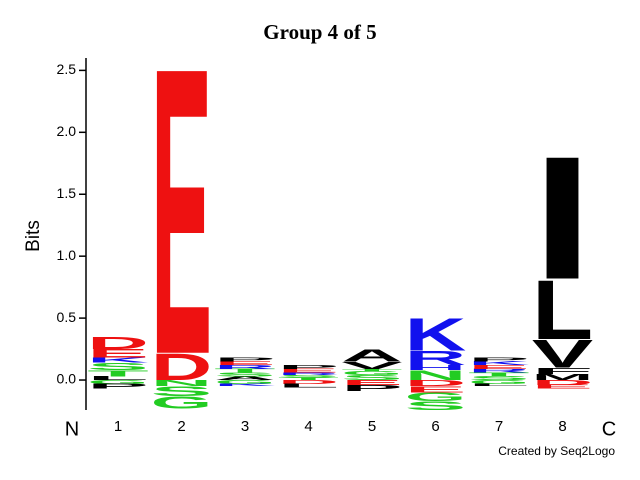  I want to click on logo-letter: I, so click(563, 218).